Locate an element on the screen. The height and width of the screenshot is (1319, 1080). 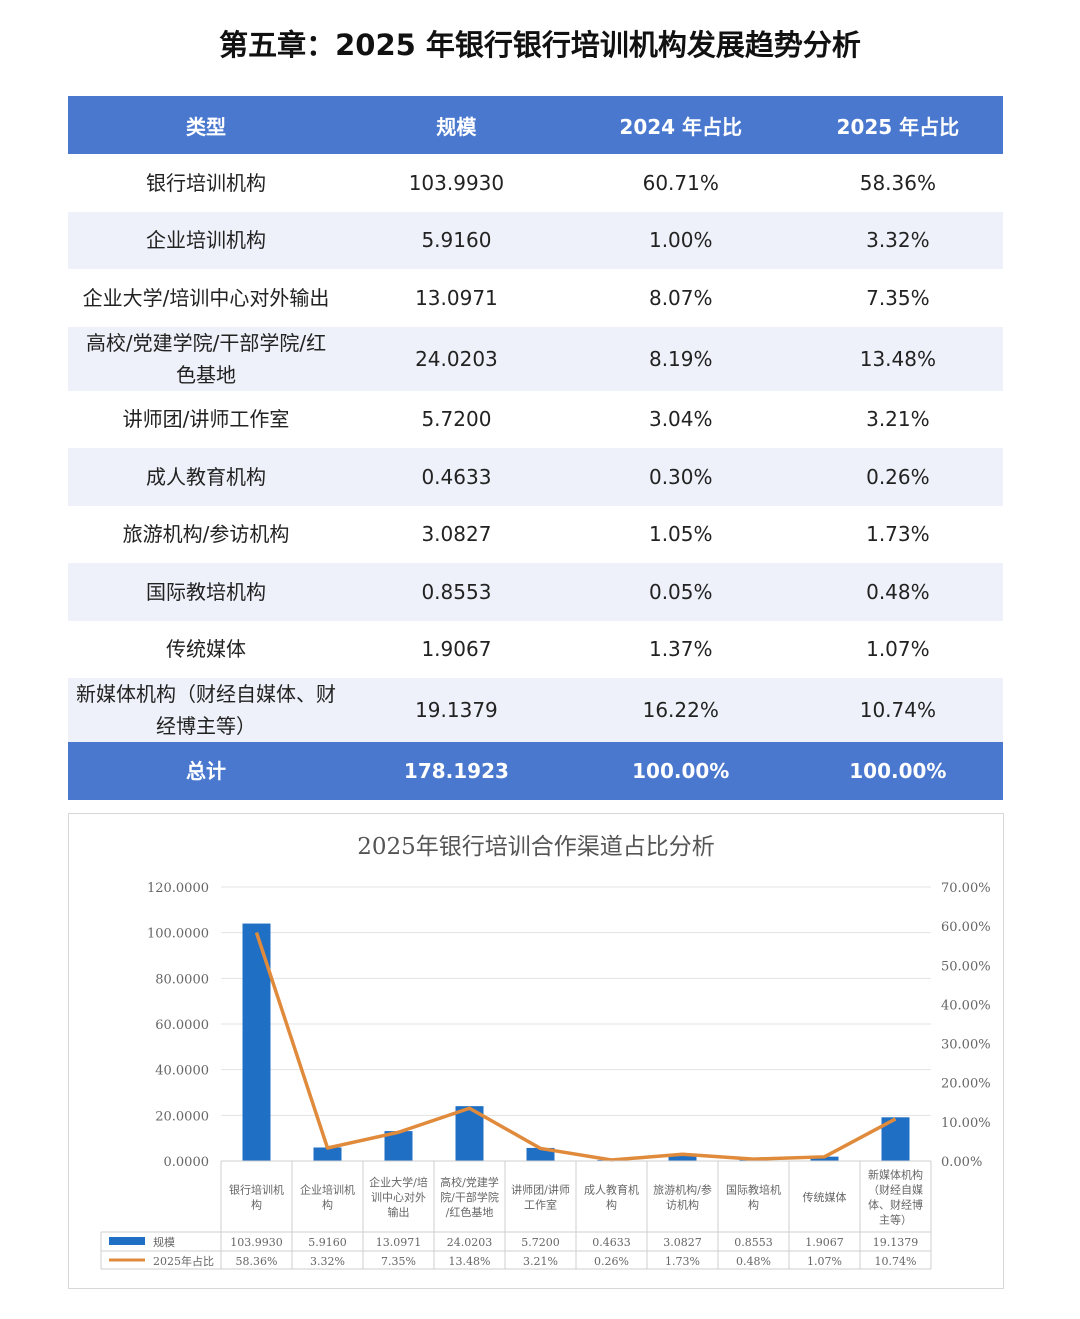
cell-2024: 0.05% is located at coordinates (680, 592).